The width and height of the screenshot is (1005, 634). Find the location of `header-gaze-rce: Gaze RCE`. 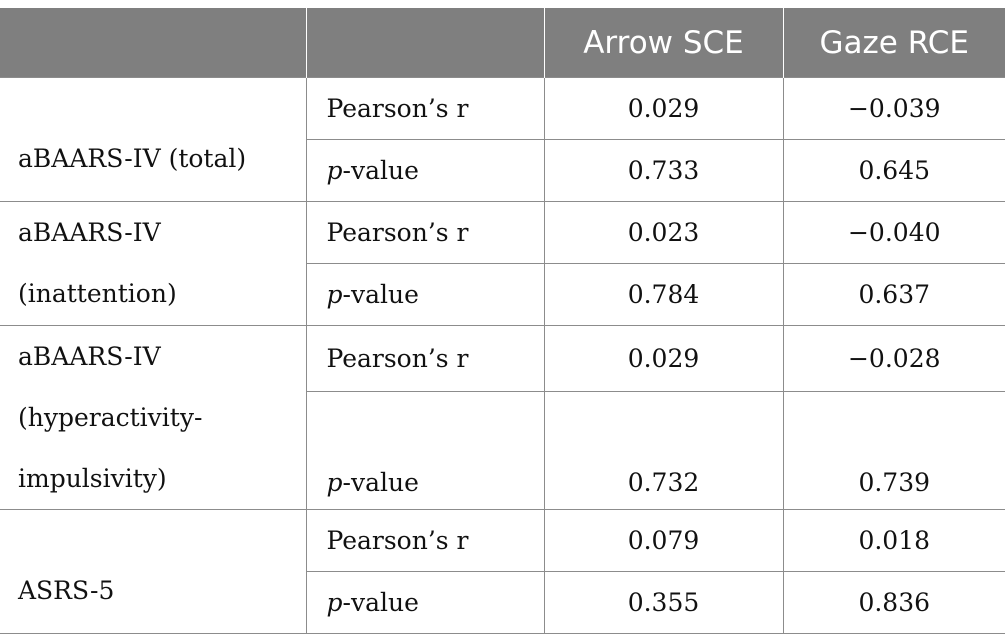

header-gaze-rce: Gaze RCE is located at coordinates (893, 43).